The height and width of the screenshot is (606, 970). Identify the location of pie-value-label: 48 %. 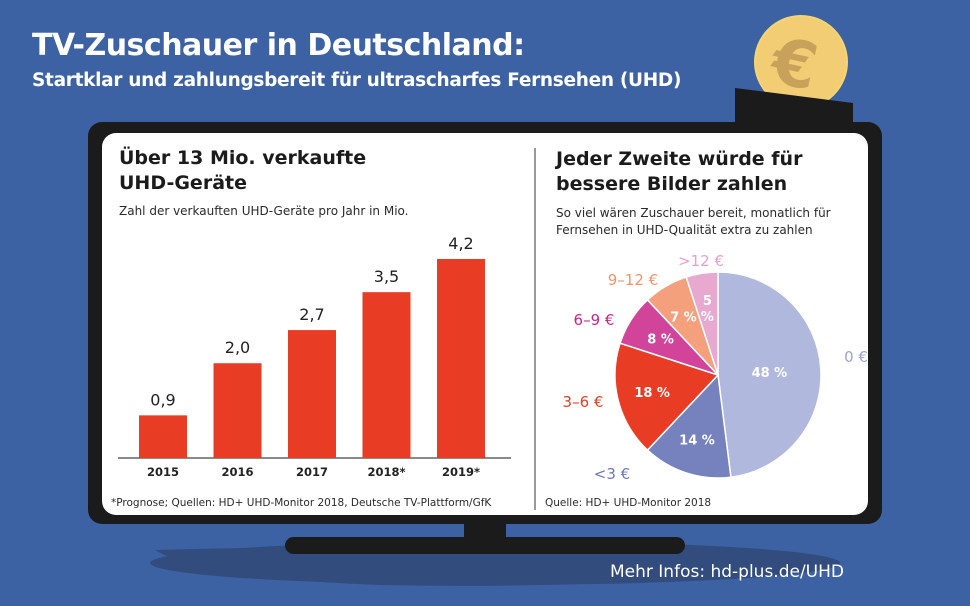
(770, 373).